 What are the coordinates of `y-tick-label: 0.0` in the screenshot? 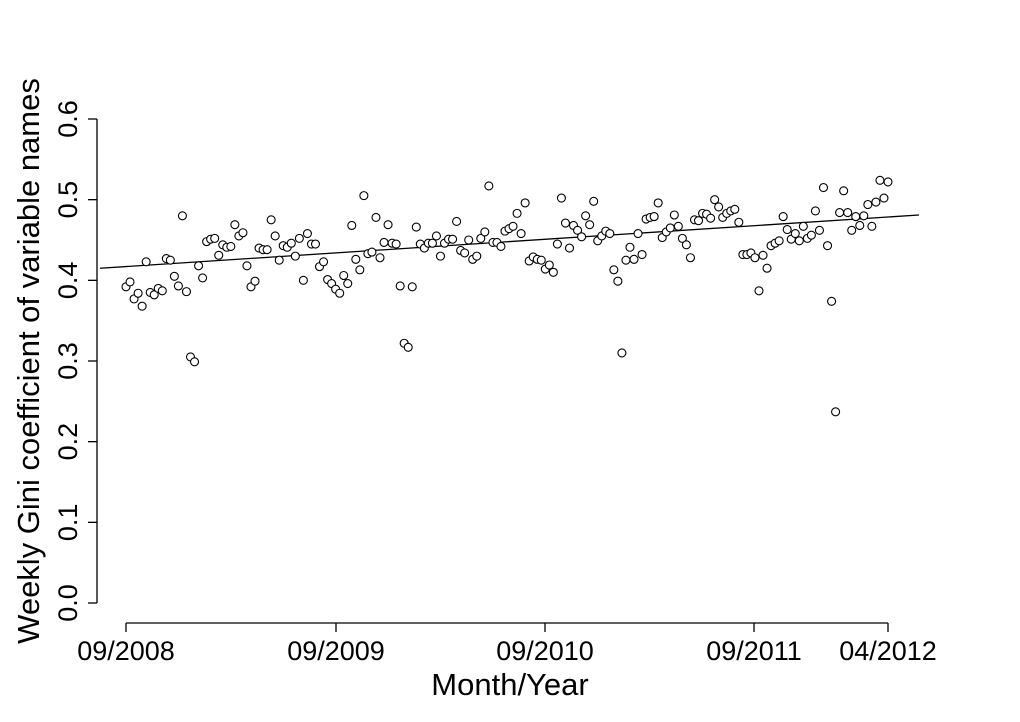 It's located at (68, 603).